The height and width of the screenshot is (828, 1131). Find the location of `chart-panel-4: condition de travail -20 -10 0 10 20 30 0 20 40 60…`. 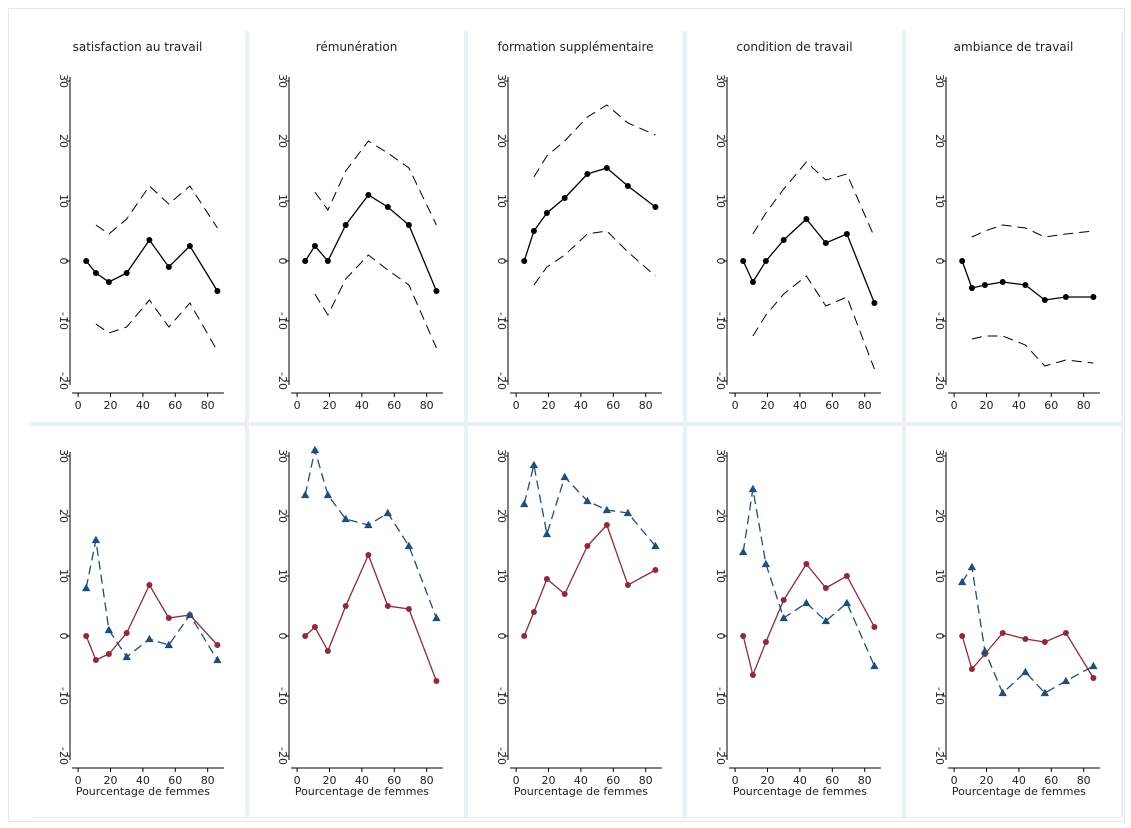

chart-panel-4: condition de travail -20 -10 0 10 20 30 0 20 40 60… is located at coordinates (794, 226).